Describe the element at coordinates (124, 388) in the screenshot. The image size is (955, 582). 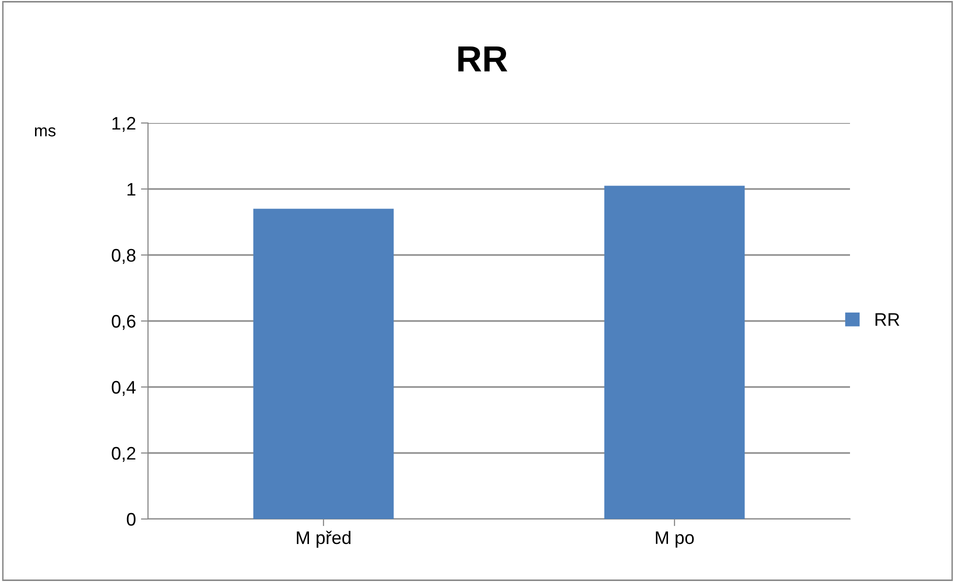
I see `y-tick-label: 0,4` at that location.